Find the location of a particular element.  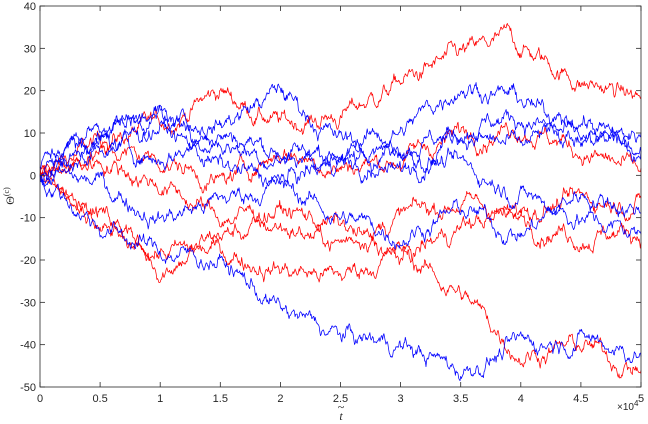

y-tick-label: -10 is located at coordinates (28, 219).